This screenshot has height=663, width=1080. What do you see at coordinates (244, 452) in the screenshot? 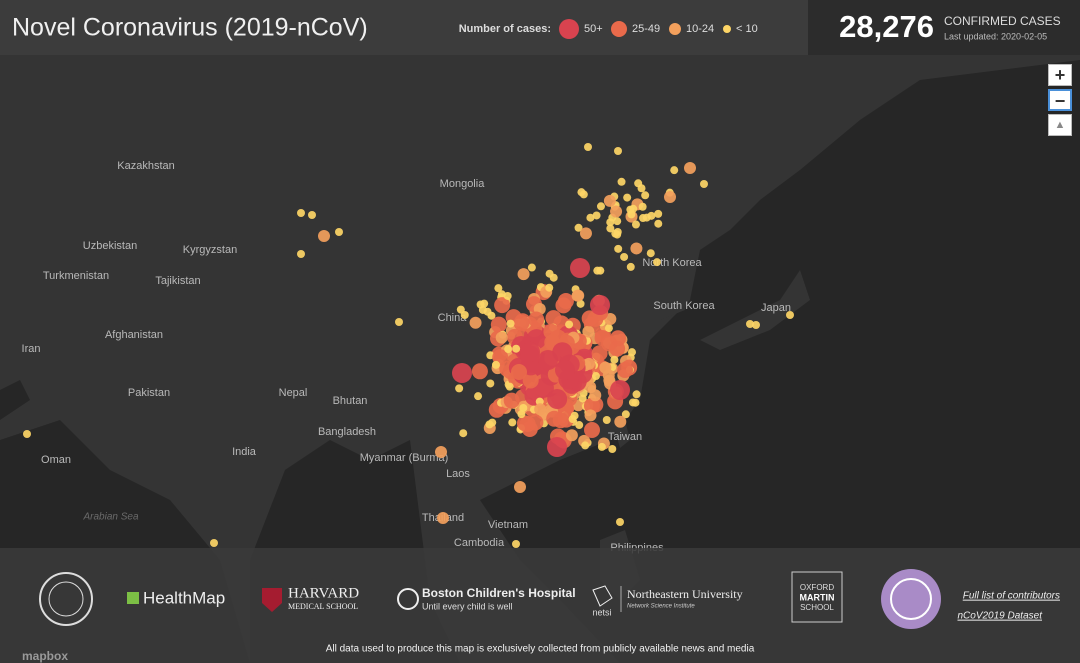
I see `map-label: India` at bounding box center [244, 452].